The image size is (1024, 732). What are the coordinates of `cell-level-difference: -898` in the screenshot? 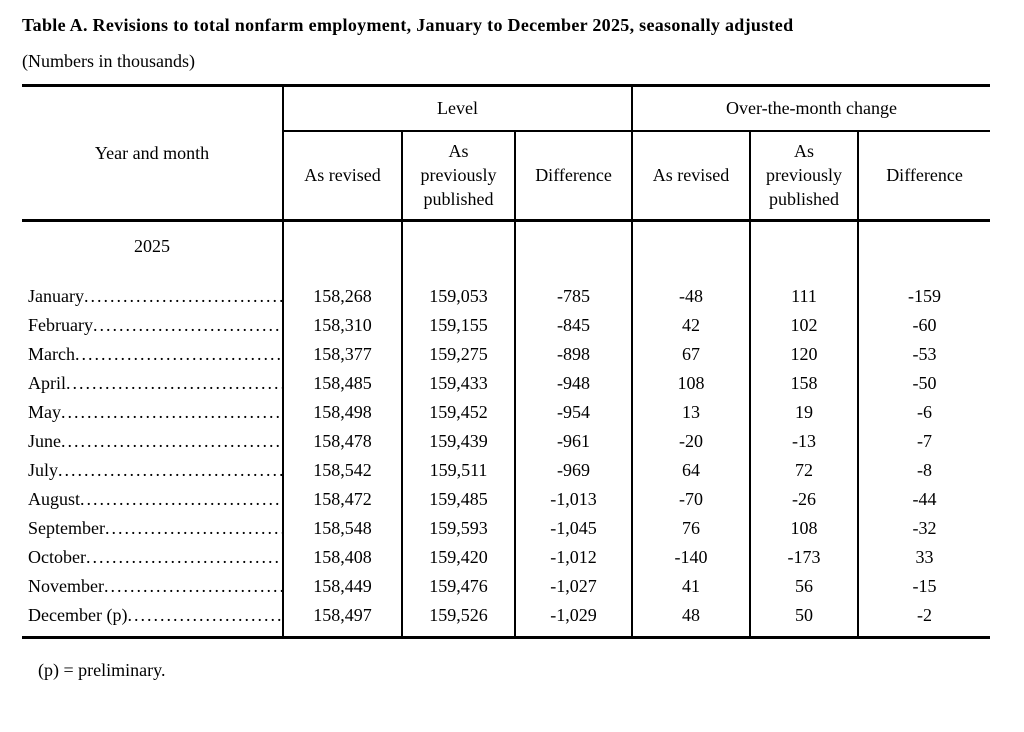 It's located at (574, 354).